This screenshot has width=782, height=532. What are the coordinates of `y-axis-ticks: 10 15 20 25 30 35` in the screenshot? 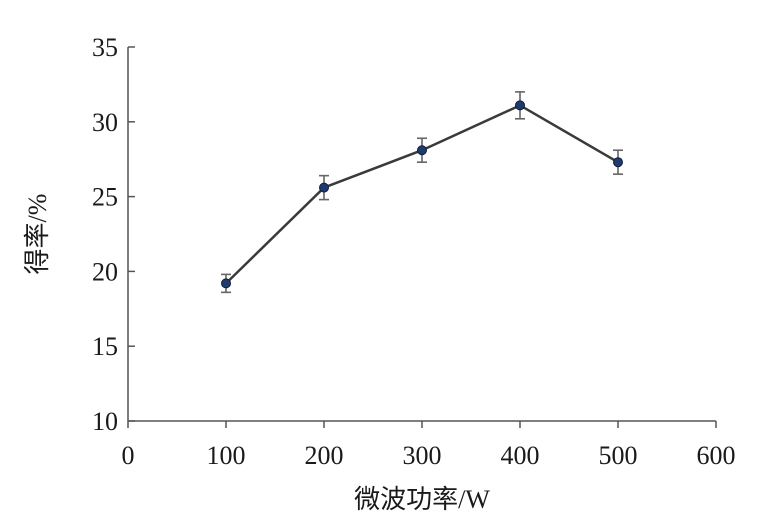 It's located at (113, 234).